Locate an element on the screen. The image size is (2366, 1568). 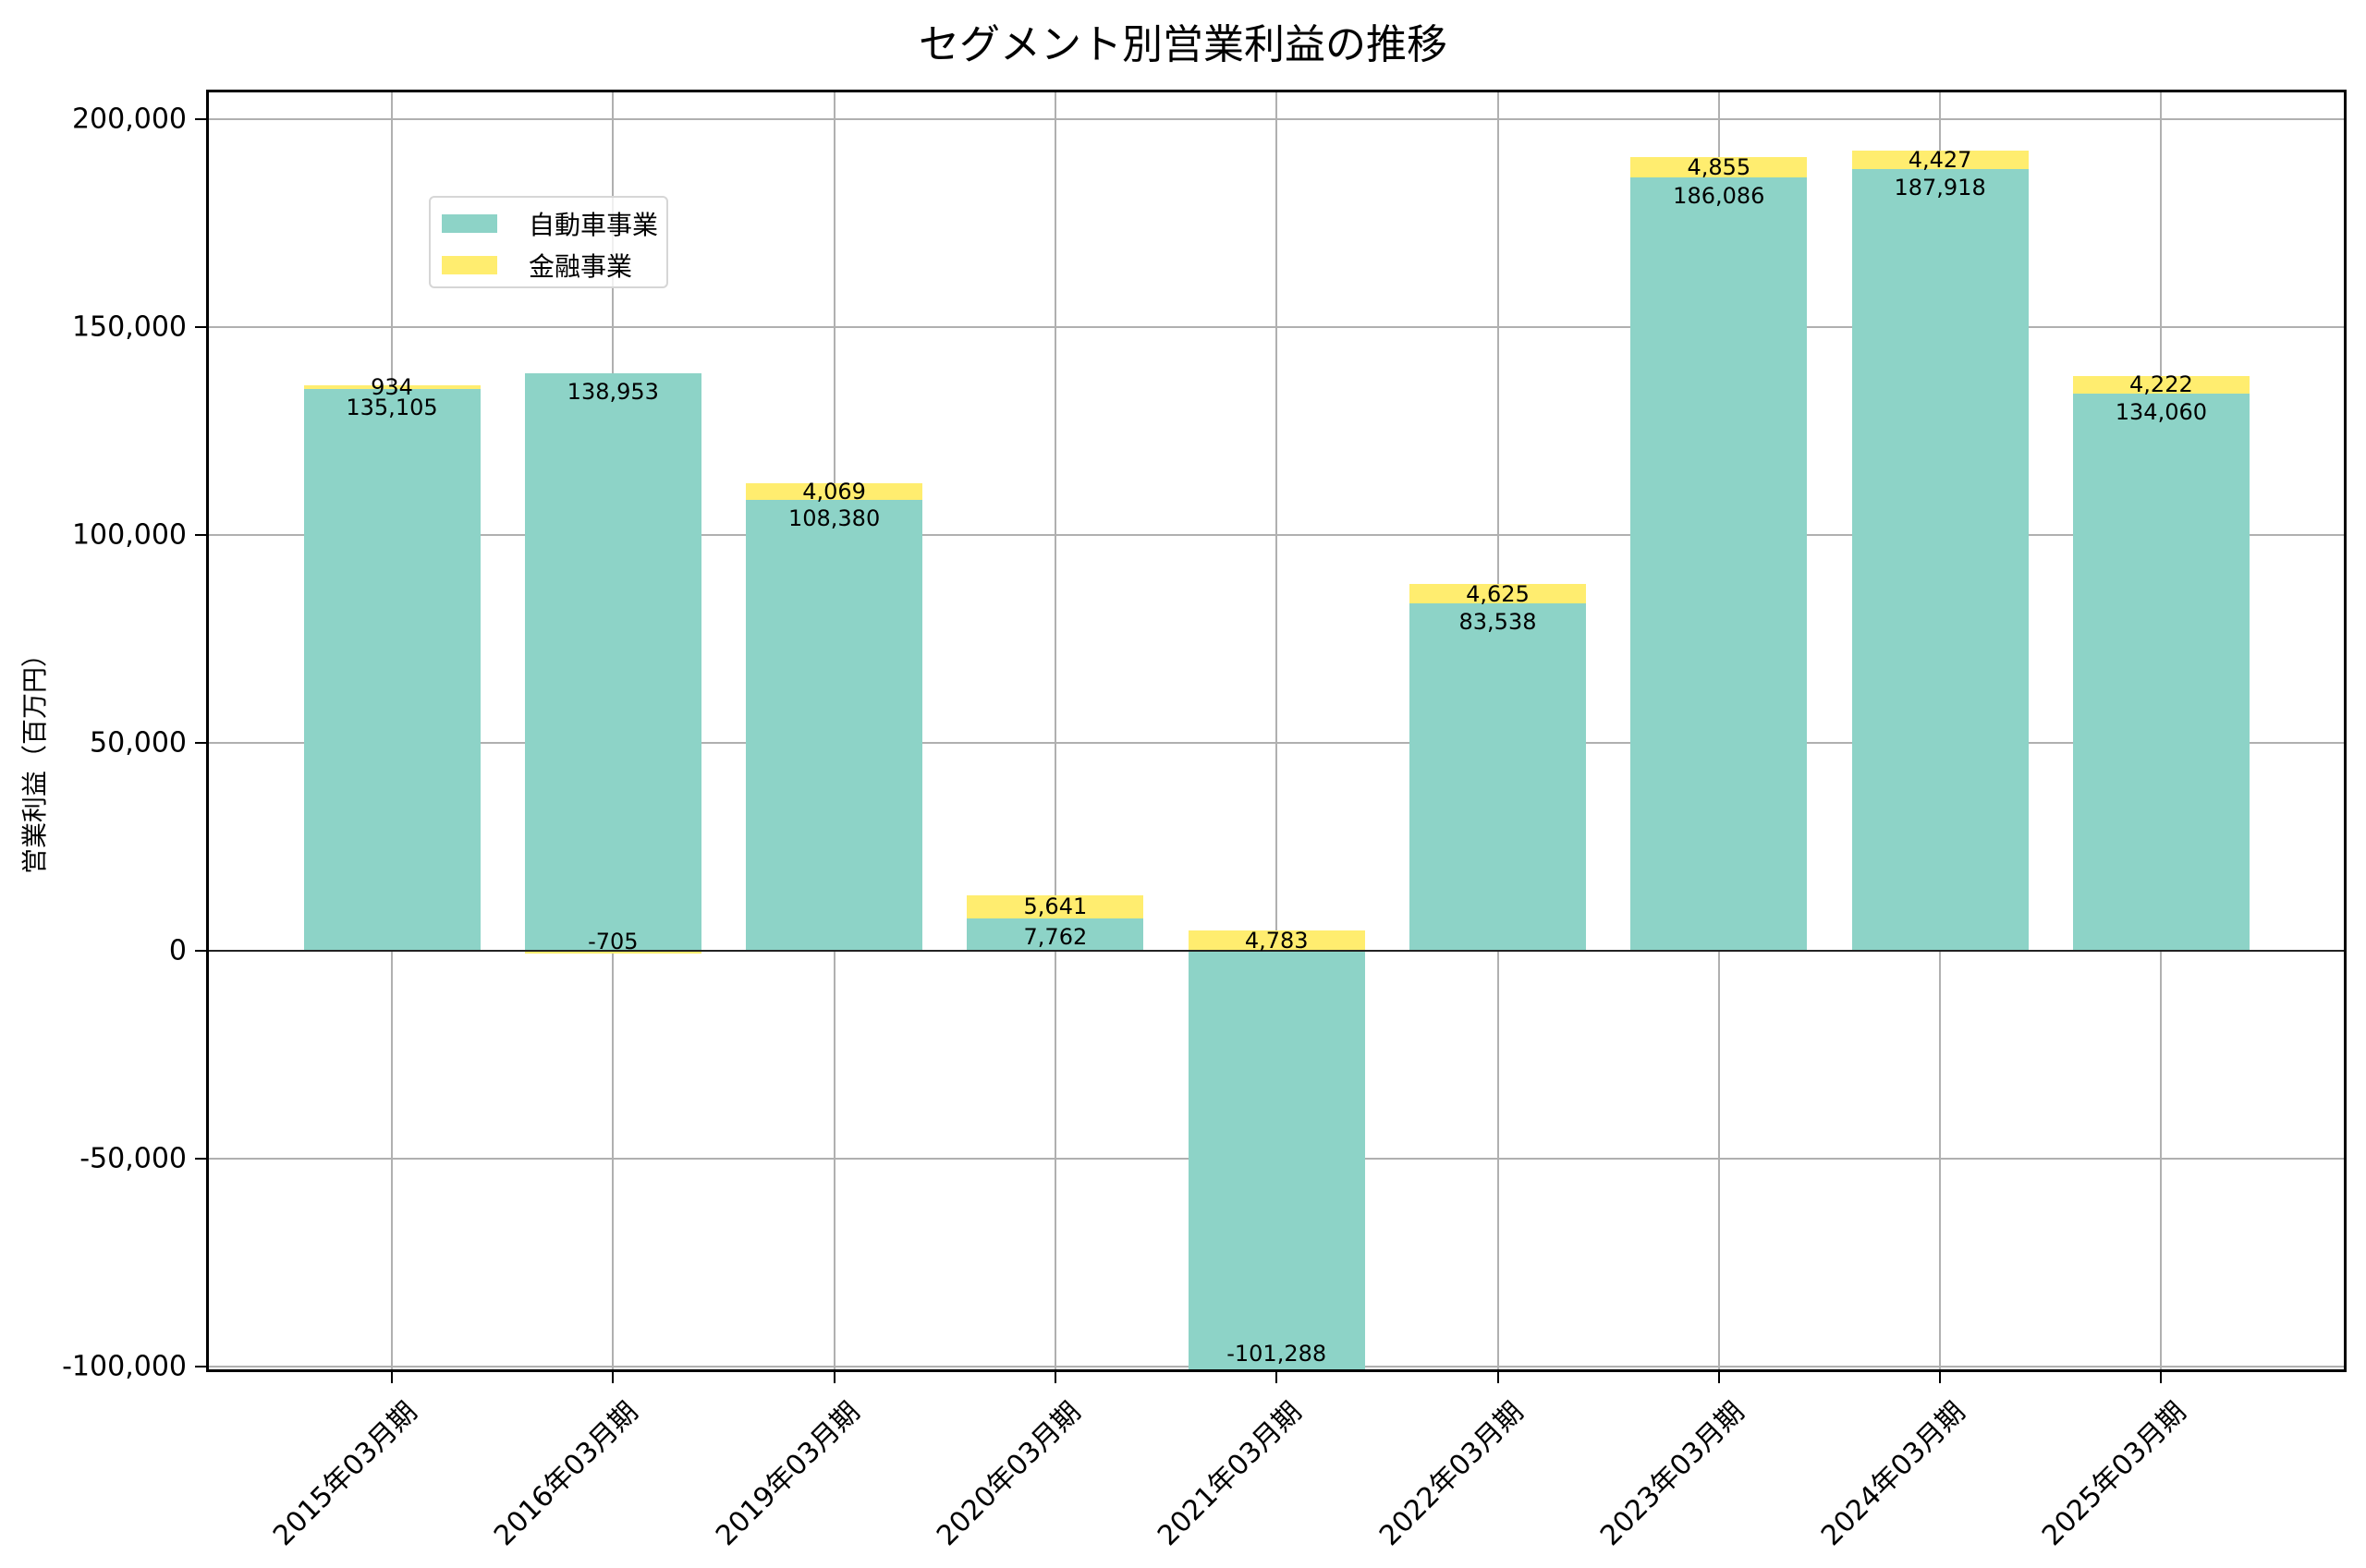
bar-label-auto: -101,288 is located at coordinates (1276, 1353).